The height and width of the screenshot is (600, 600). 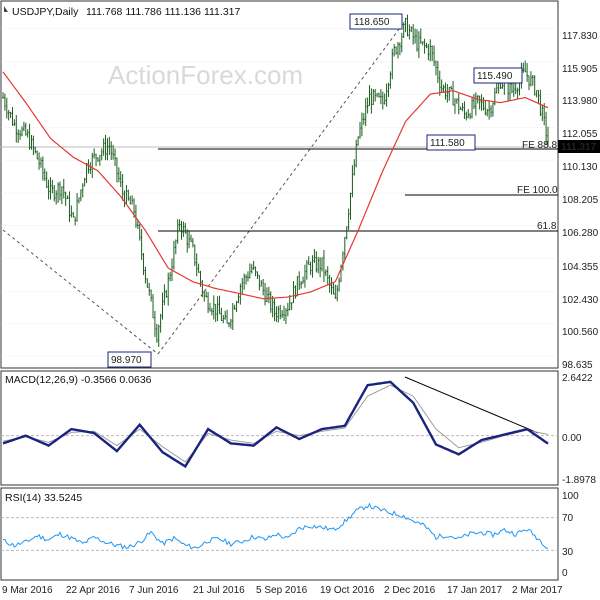 What do you see at coordinates (568, 518) in the screenshot?
I see `rsi-tick: 70` at bounding box center [568, 518].